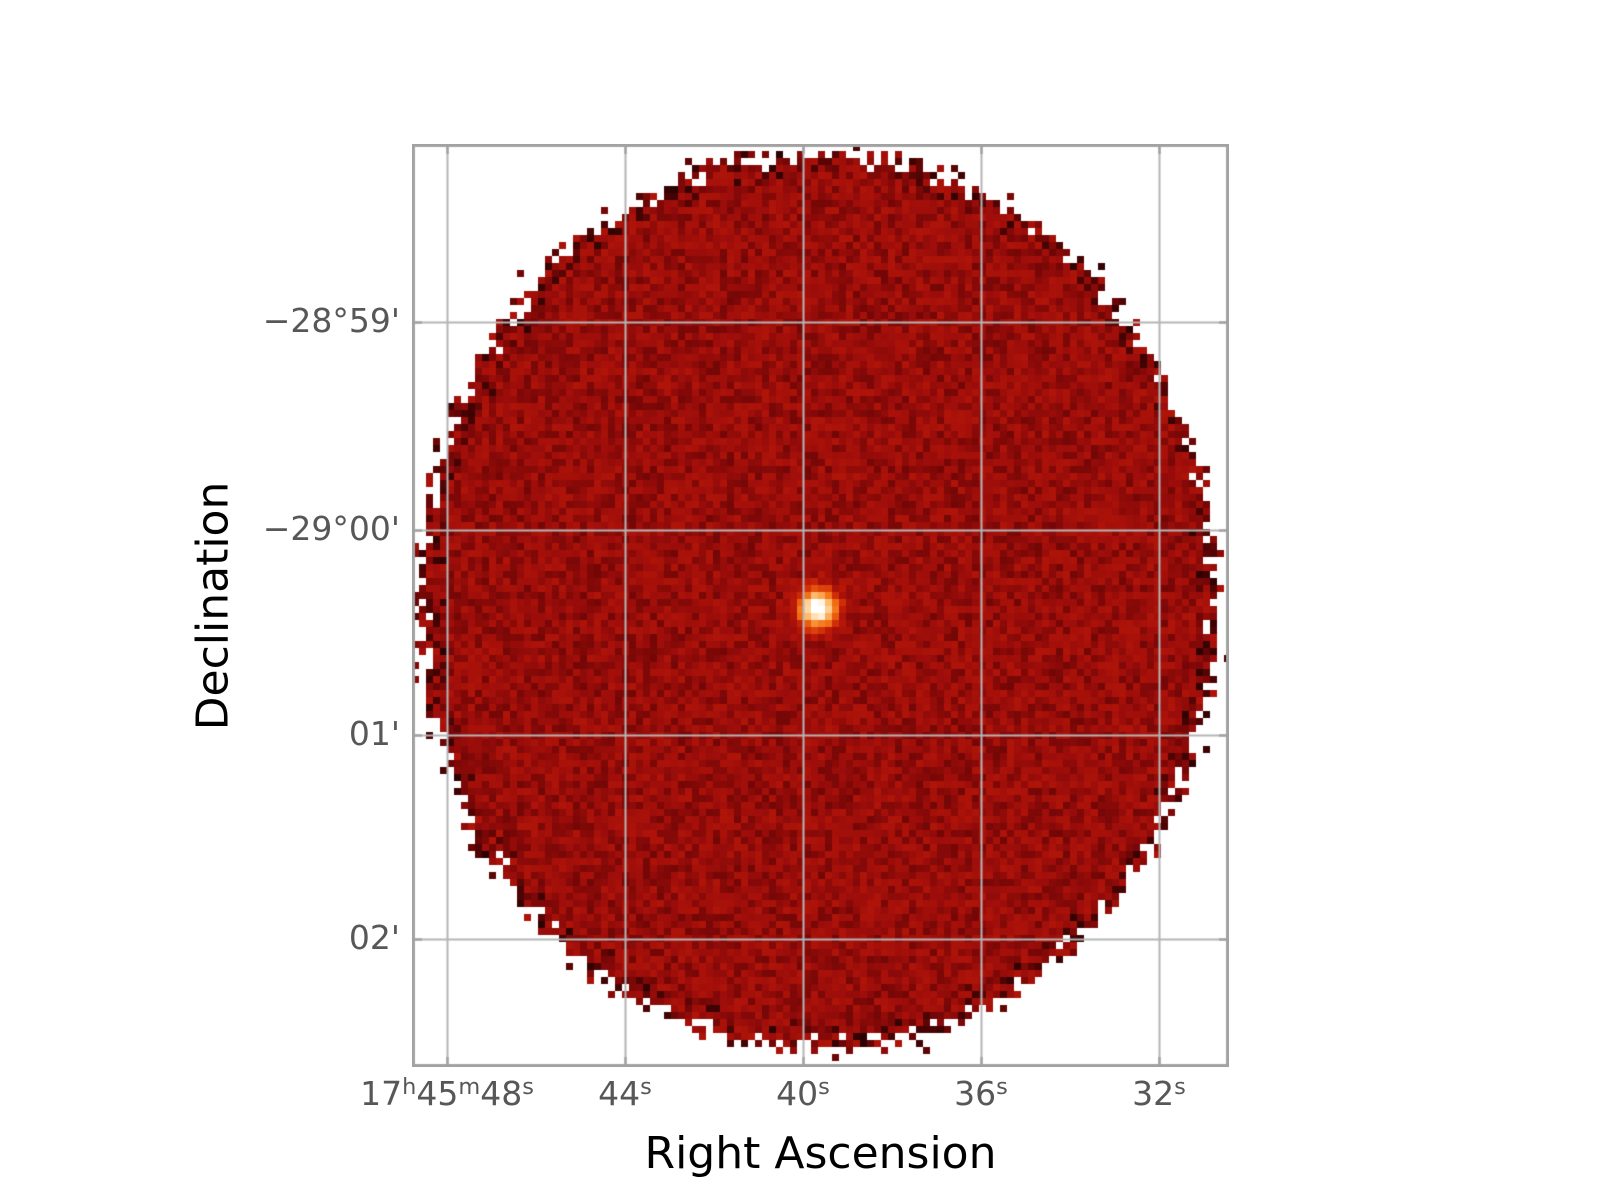  Describe the element at coordinates (374, 733) in the screenshot. I see `y-tick-label: 01'` at that location.